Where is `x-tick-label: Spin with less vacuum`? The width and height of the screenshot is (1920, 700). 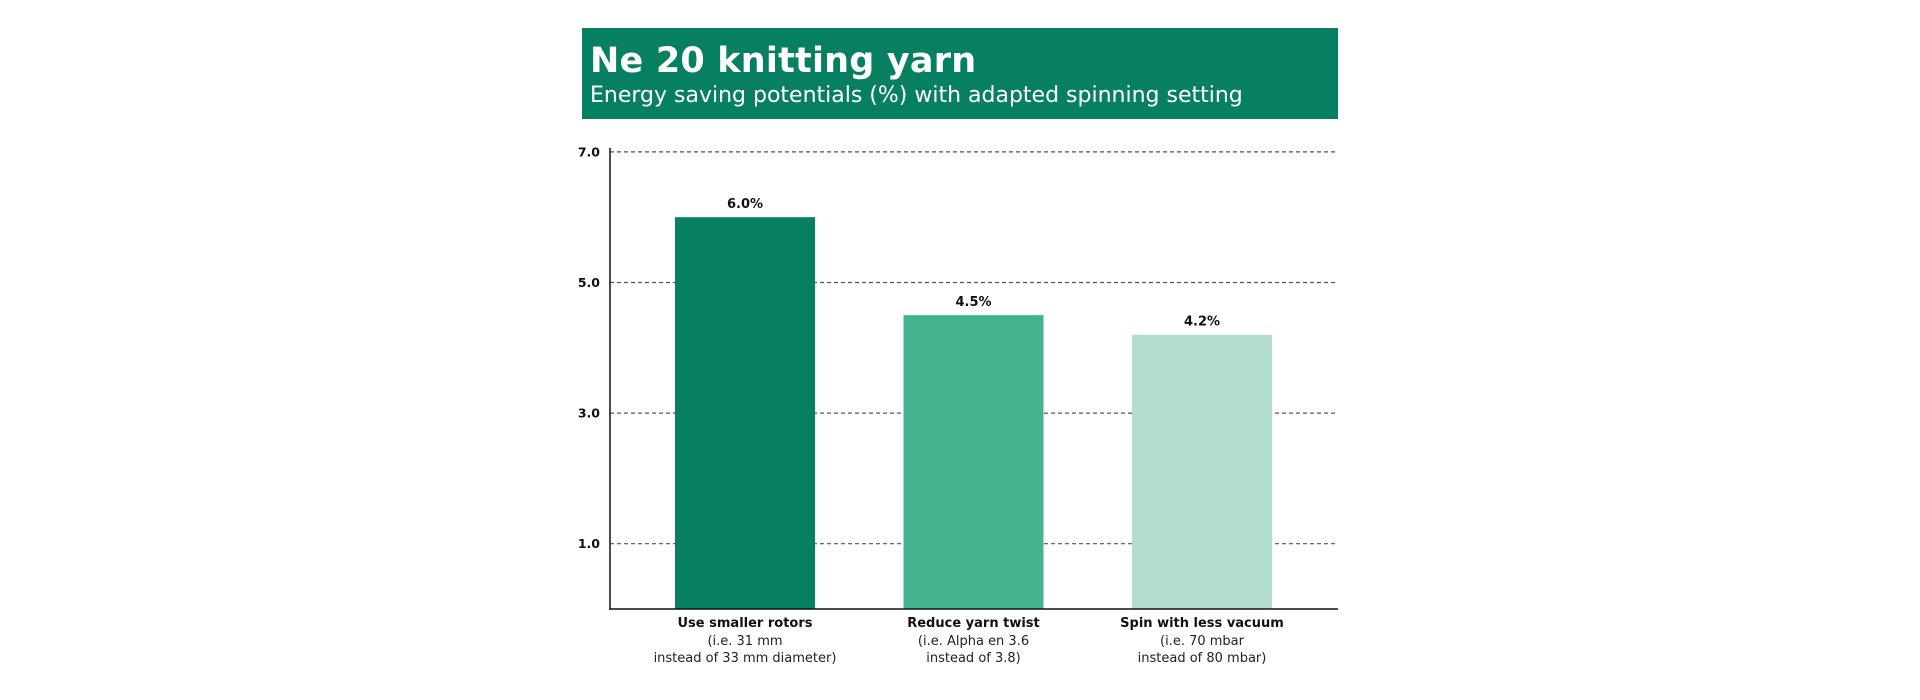
x-tick-label: Spin with less vacuum is located at coordinates (1202, 623).